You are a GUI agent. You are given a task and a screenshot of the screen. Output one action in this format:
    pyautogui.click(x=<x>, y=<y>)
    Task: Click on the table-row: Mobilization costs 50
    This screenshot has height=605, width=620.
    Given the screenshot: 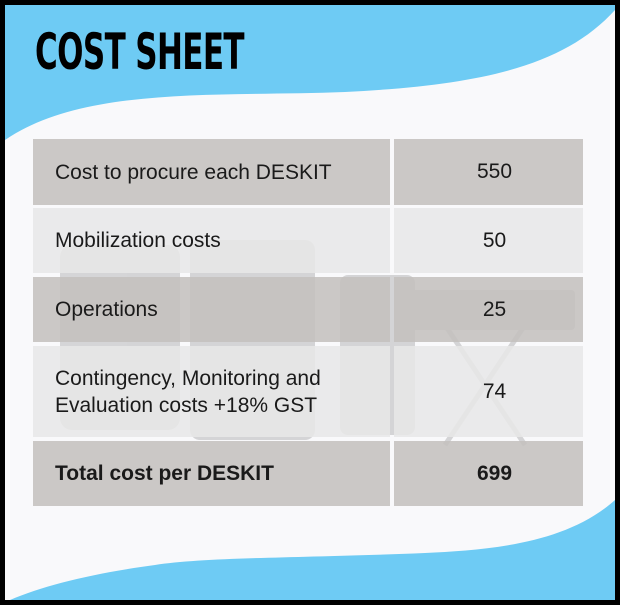 What is the action you would take?
    pyautogui.click(x=308, y=240)
    